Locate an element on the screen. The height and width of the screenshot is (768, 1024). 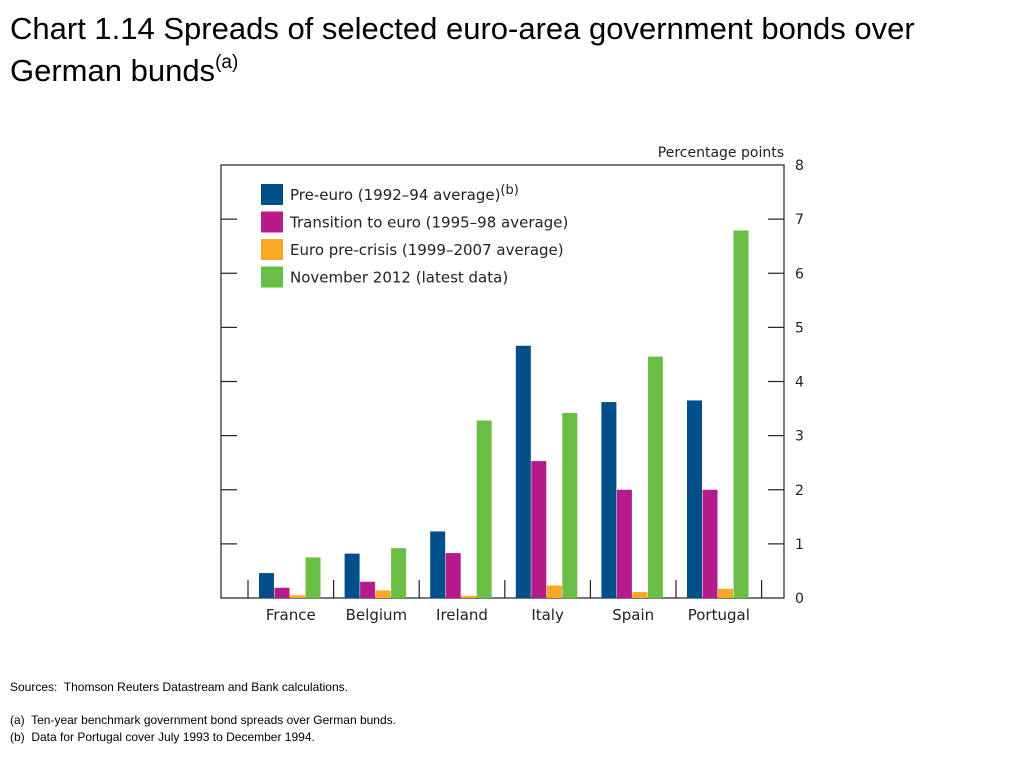
y-tick-label: 3 is located at coordinates (799, 437).